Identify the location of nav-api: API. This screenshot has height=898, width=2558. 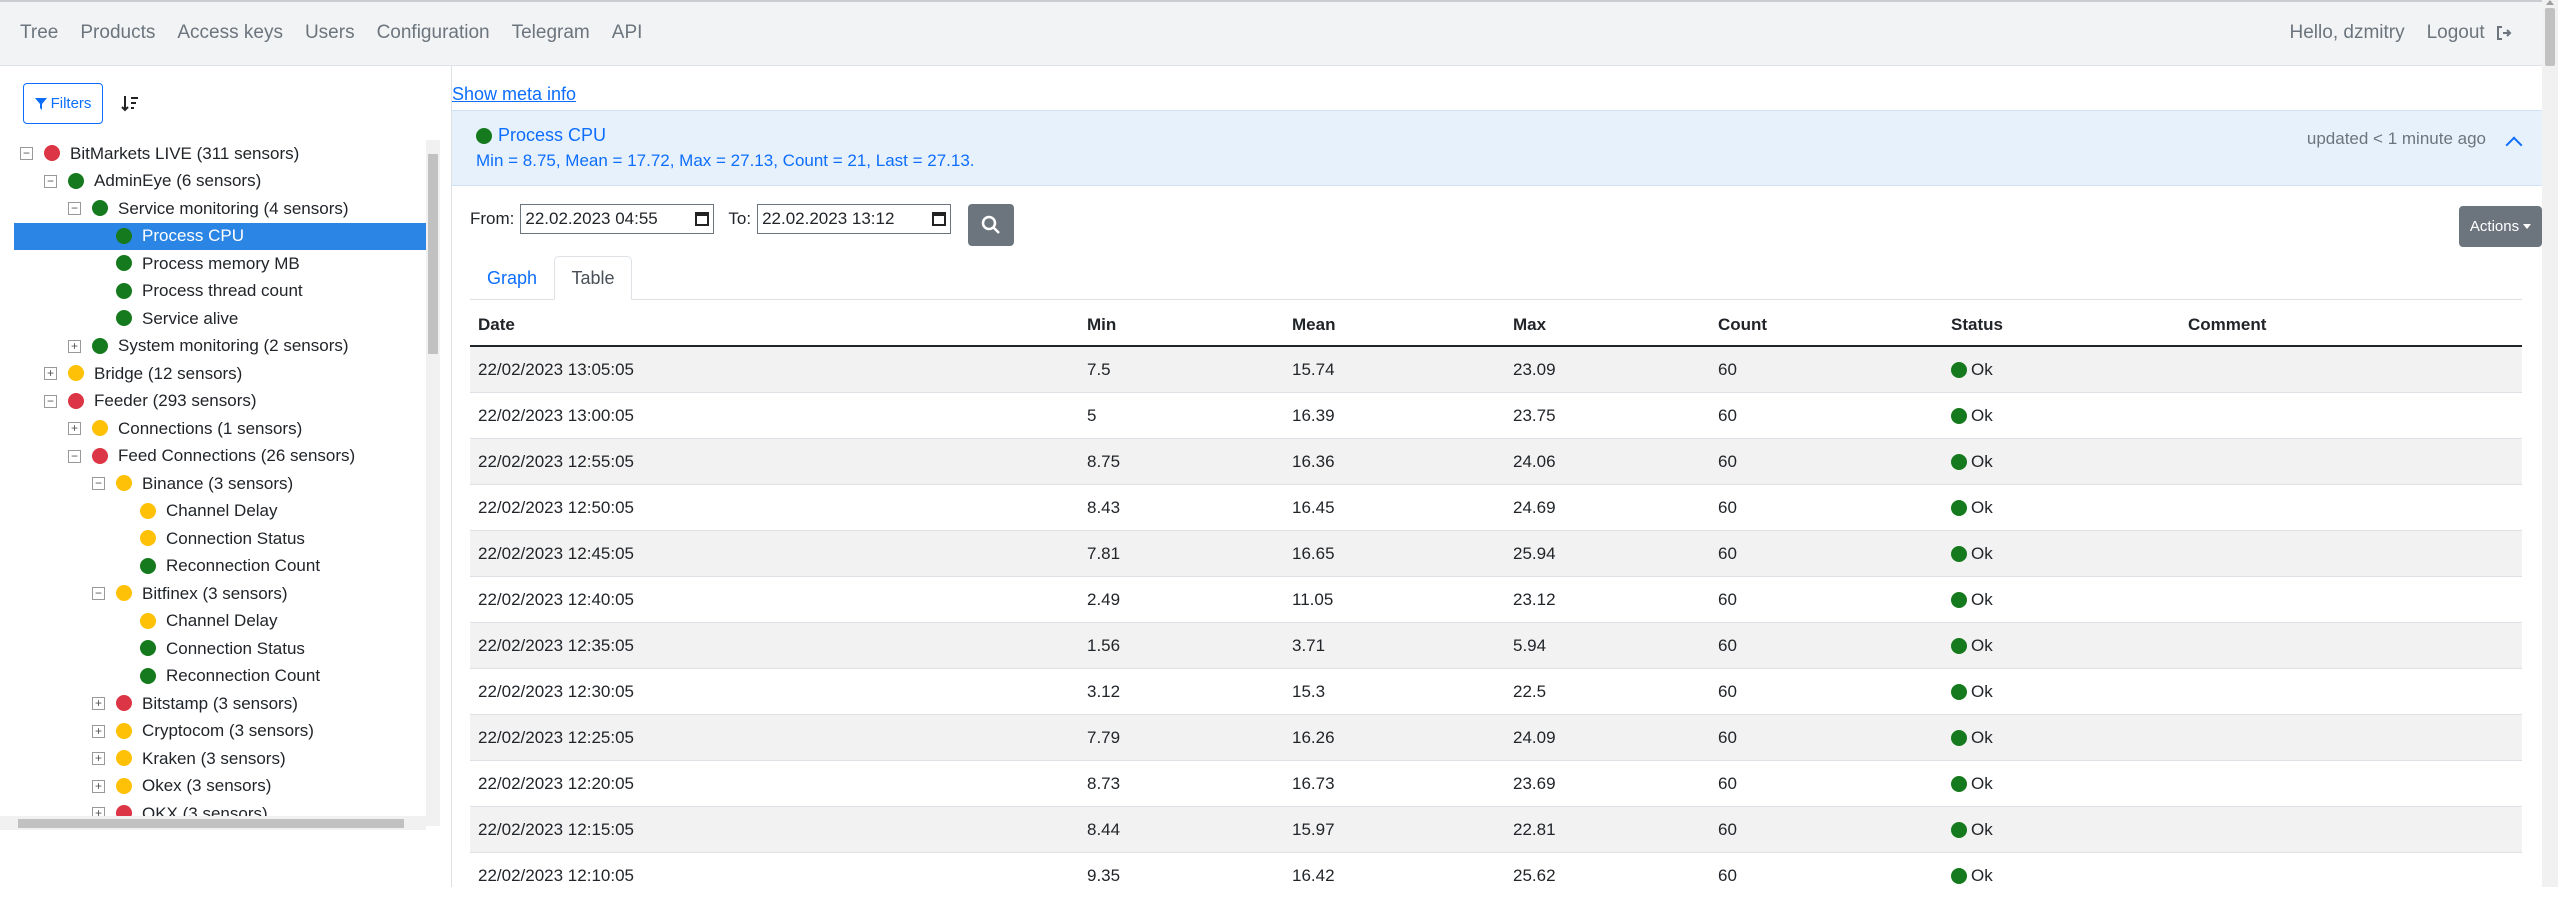
(627, 33).